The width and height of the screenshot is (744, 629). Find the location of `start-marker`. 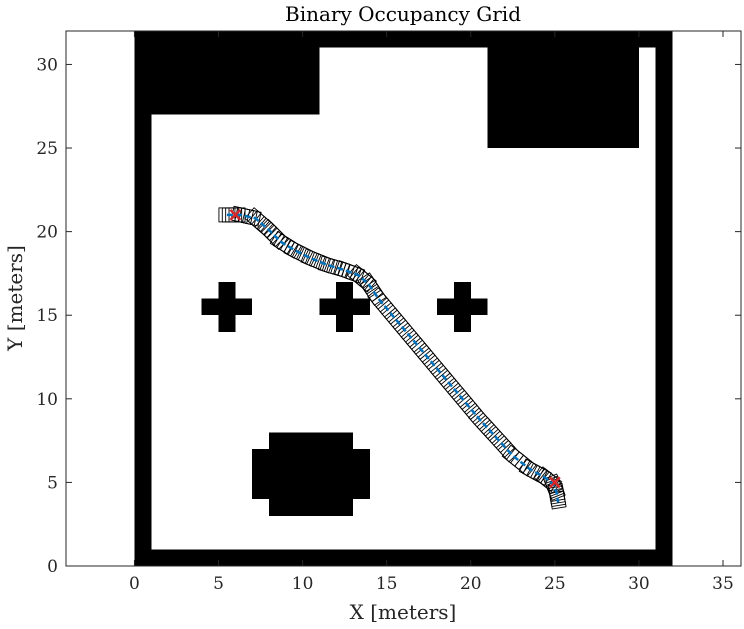

start-marker is located at coordinates (235, 215).